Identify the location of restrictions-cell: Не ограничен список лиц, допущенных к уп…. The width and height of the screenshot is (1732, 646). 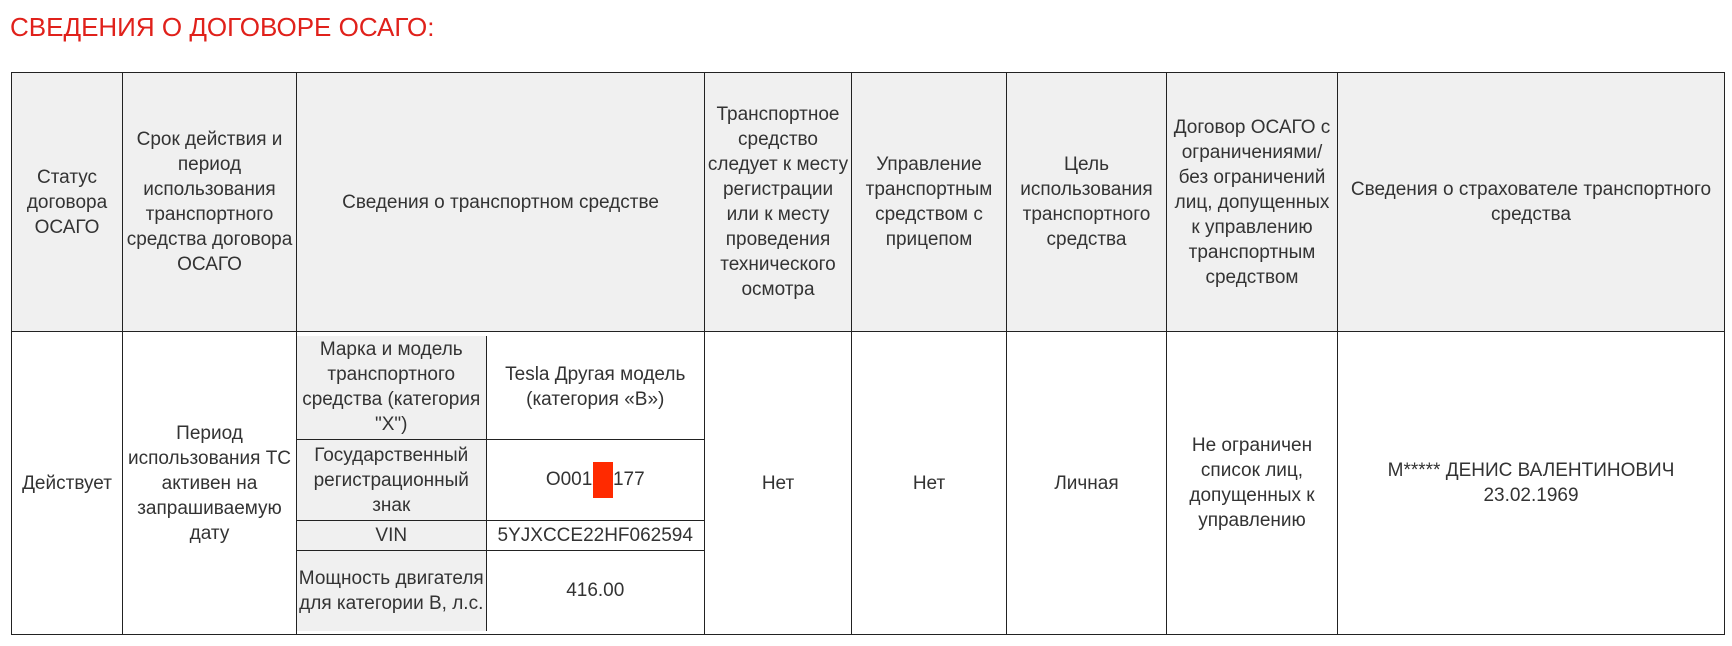
(1252, 483).